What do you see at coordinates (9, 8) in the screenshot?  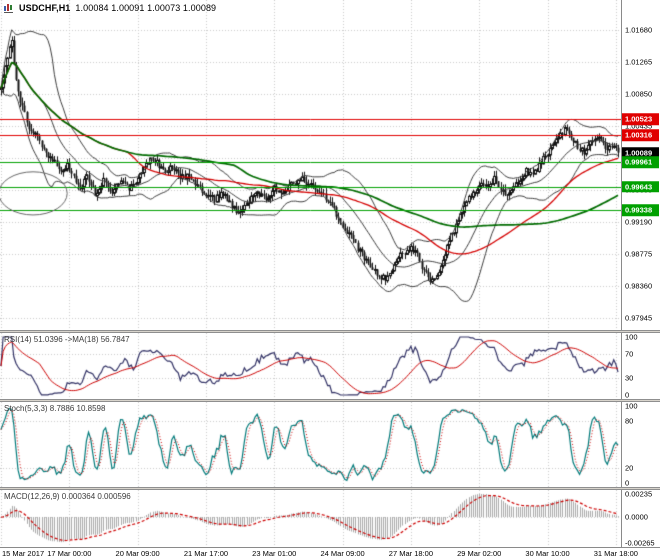 I see `chart-icon` at bounding box center [9, 8].